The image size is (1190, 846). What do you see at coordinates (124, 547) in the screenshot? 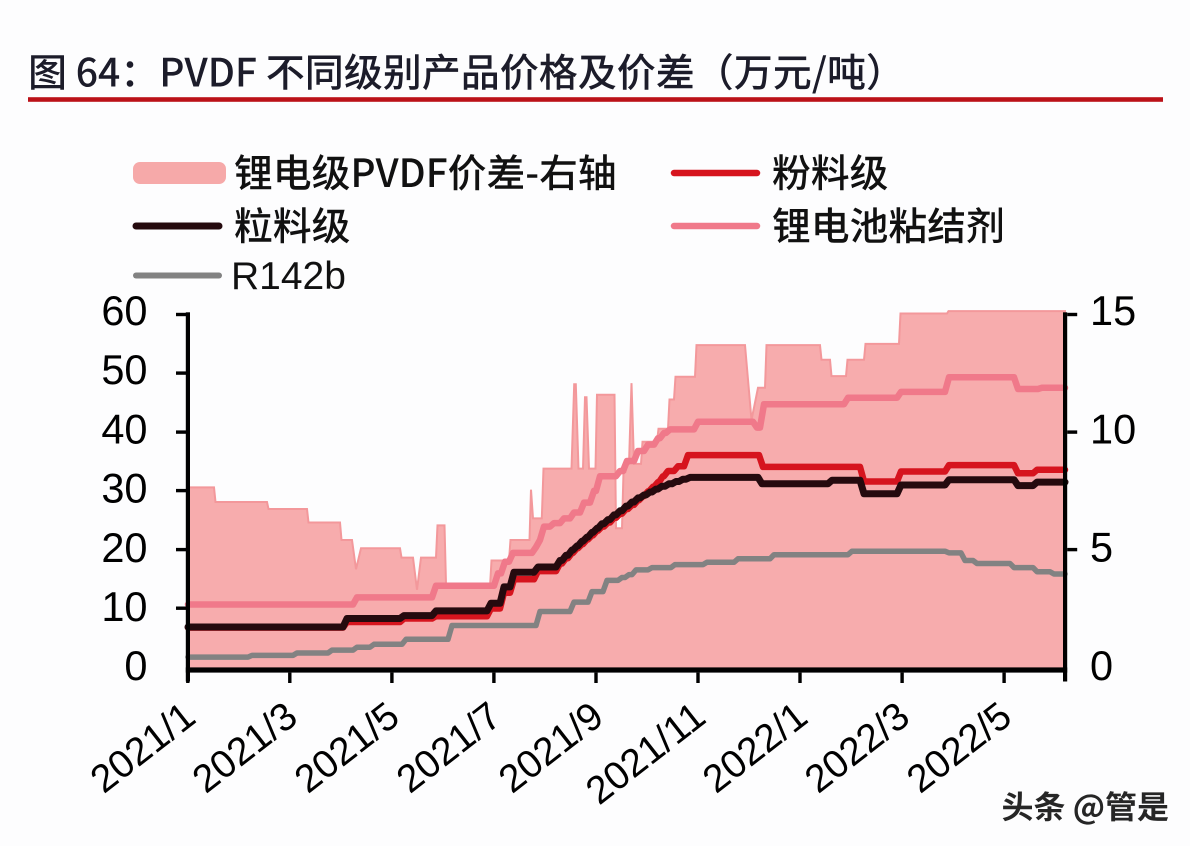
I see `svg-text: 20` at bounding box center [124, 547].